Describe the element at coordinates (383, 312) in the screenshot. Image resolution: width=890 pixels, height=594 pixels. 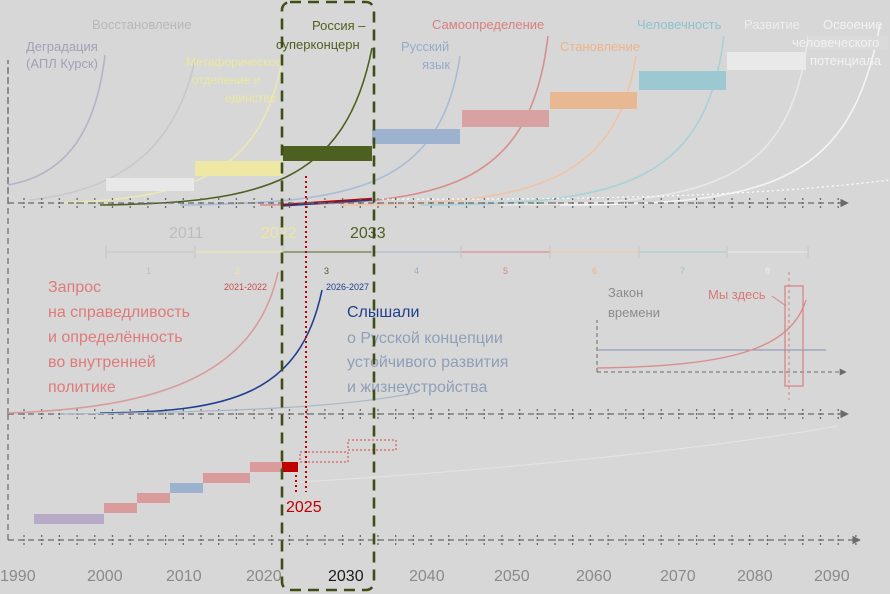
I see `label-heard-1: Слышали` at that location.